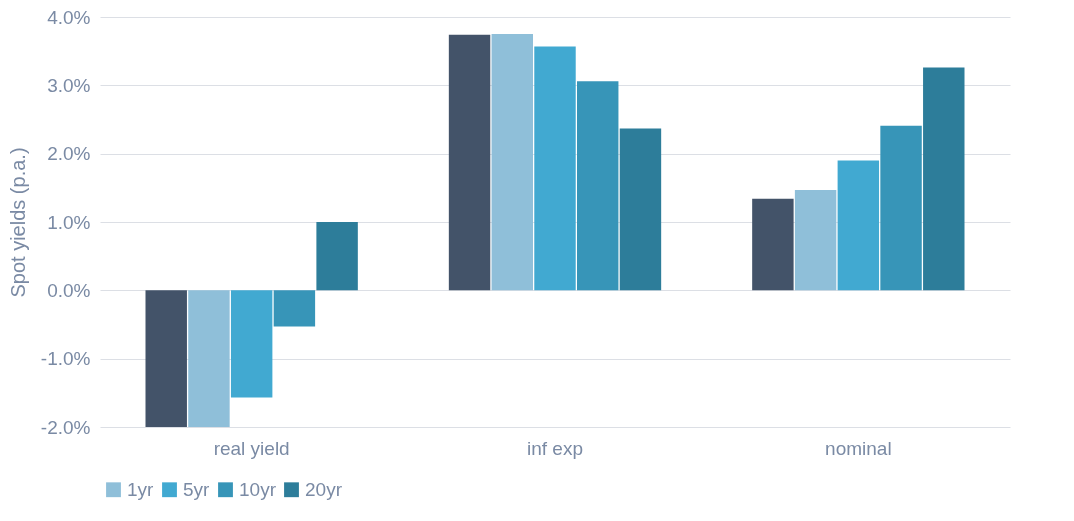 The image size is (1074, 521). What do you see at coordinates (258, 489) in the screenshot?
I see `legend-label: 10yr` at bounding box center [258, 489].